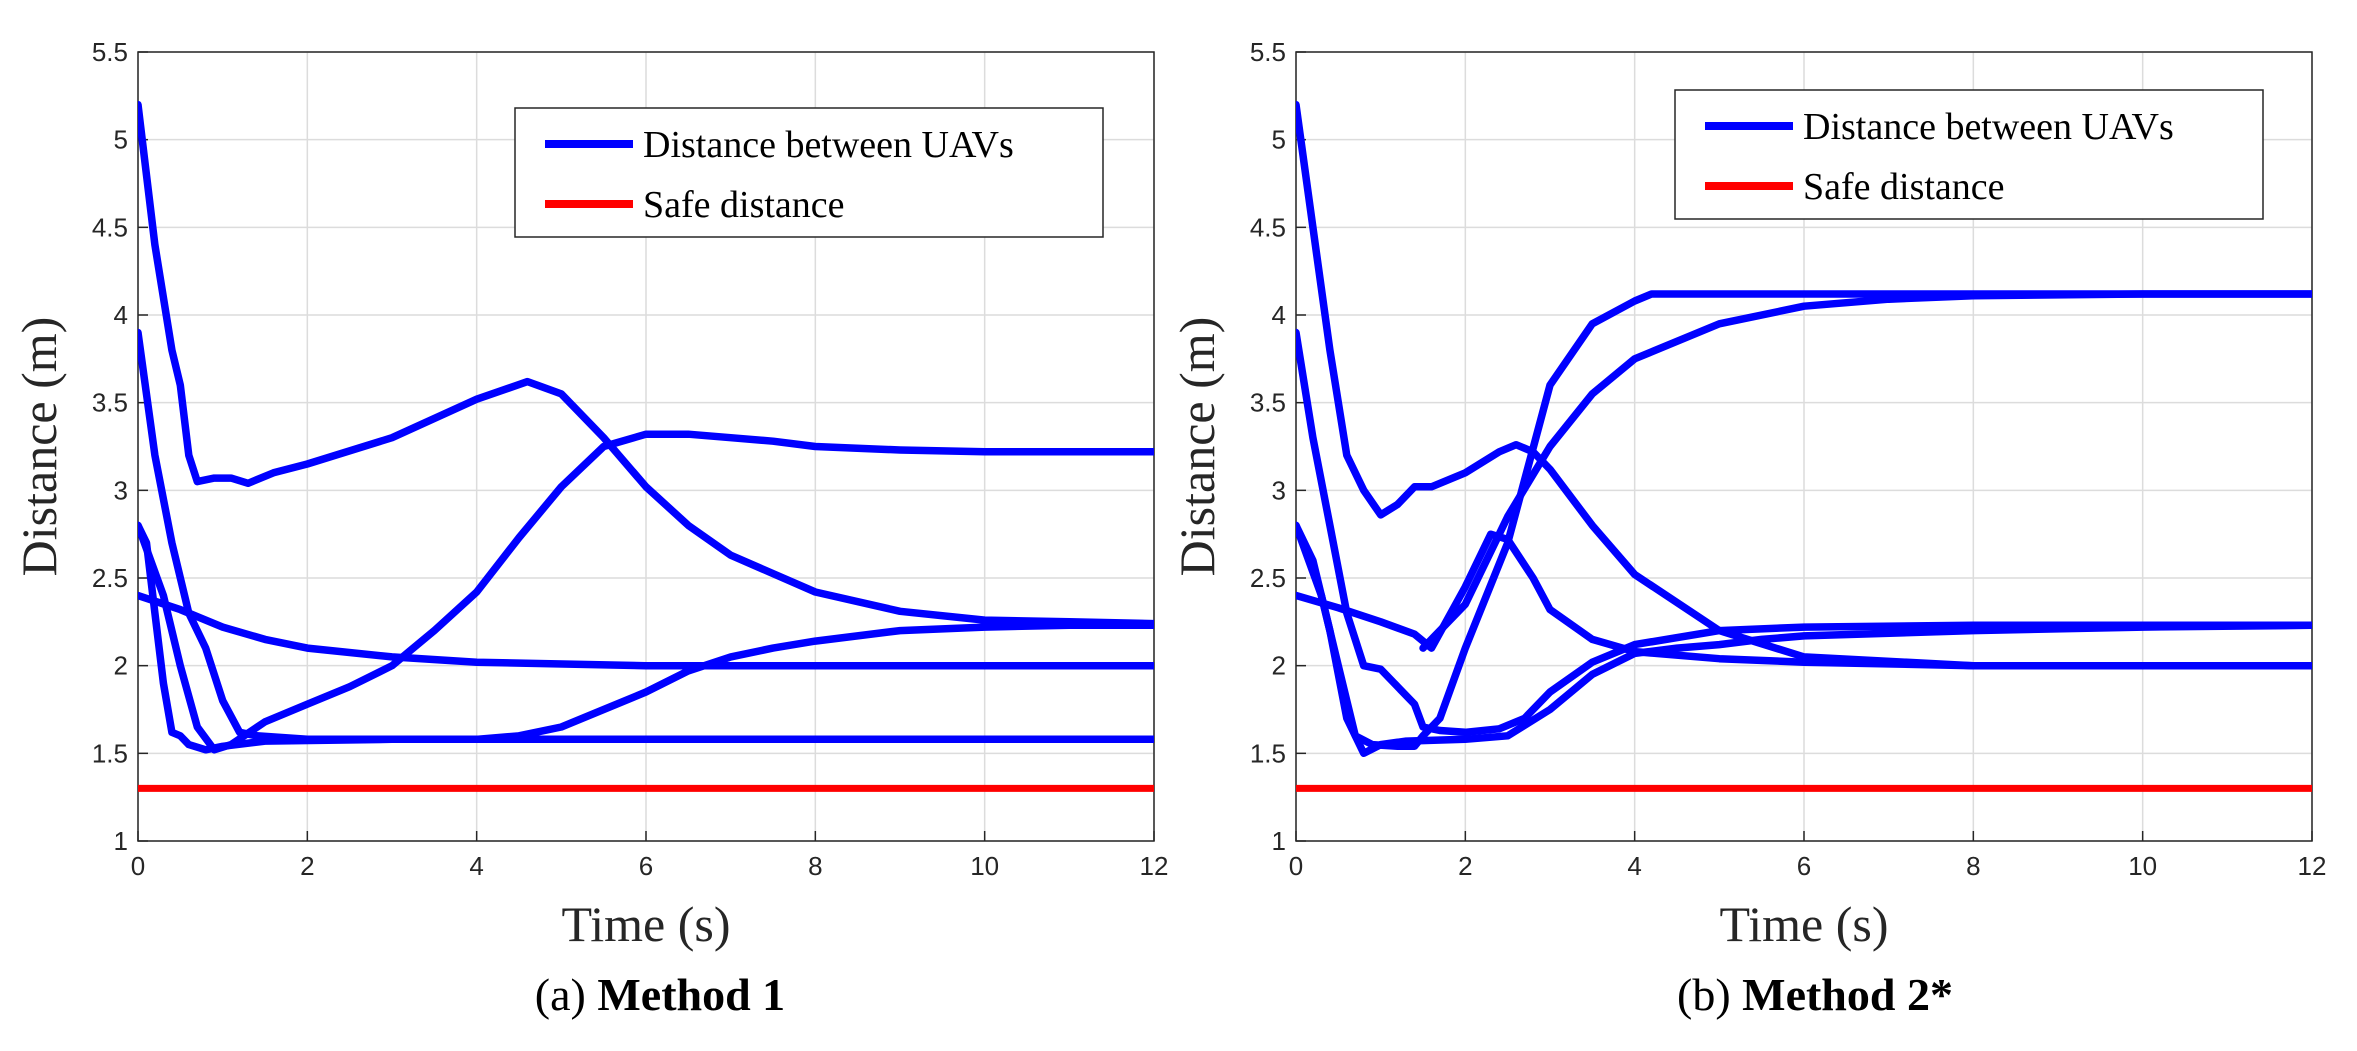 The height and width of the screenshot is (1051, 2357). What do you see at coordinates (560, 994) in the screenshot?
I see `caption-prefix: (a)` at bounding box center [560, 994].